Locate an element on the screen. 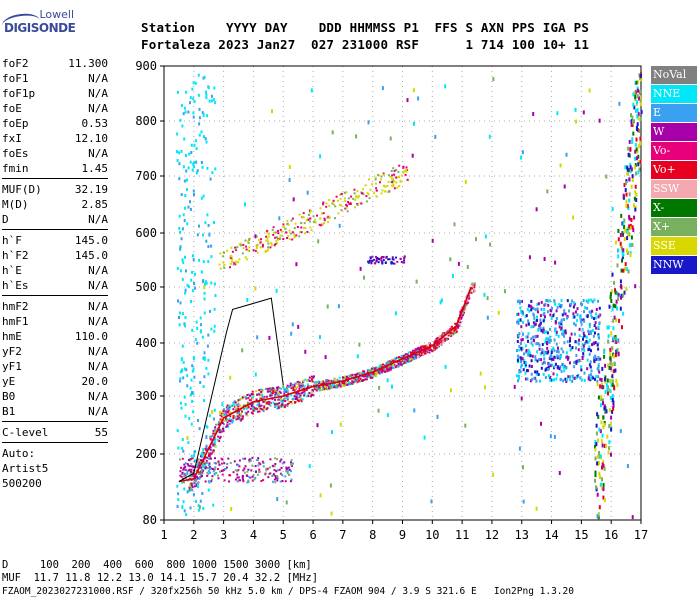 The height and width of the screenshot is (600, 700). x-tick-label: 15 is located at coordinates (581, 535).